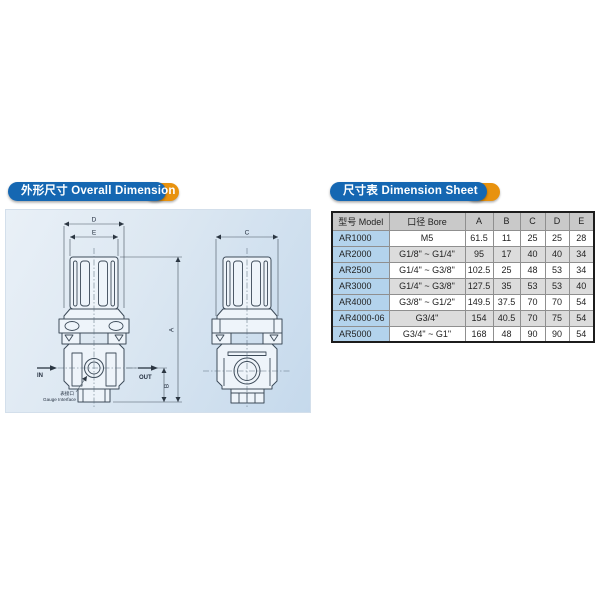 Image resolution: width=600 pixels, height=600 pixels. What do you see at coordinates (479, 318) in the screenshot?
I see `dim-cell: 154` at bounding box center [479, 318].